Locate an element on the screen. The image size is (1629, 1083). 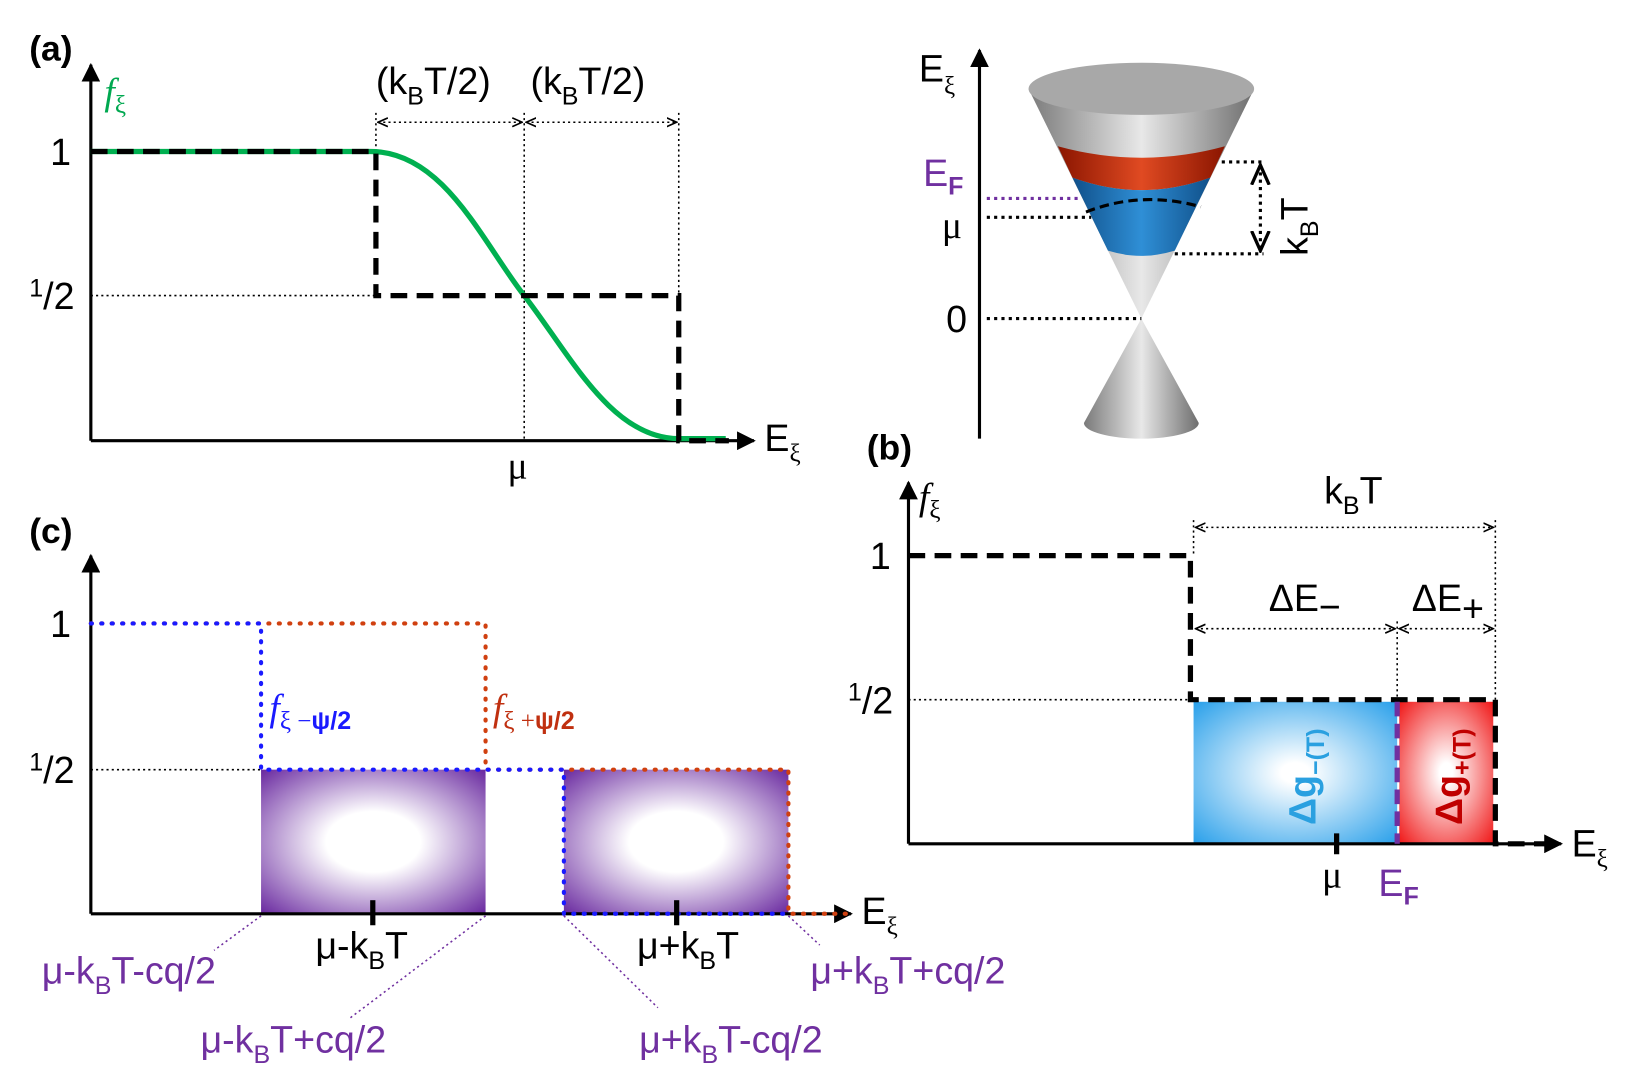
label-part: T+cq/2 is located at coordinates (947, 971).